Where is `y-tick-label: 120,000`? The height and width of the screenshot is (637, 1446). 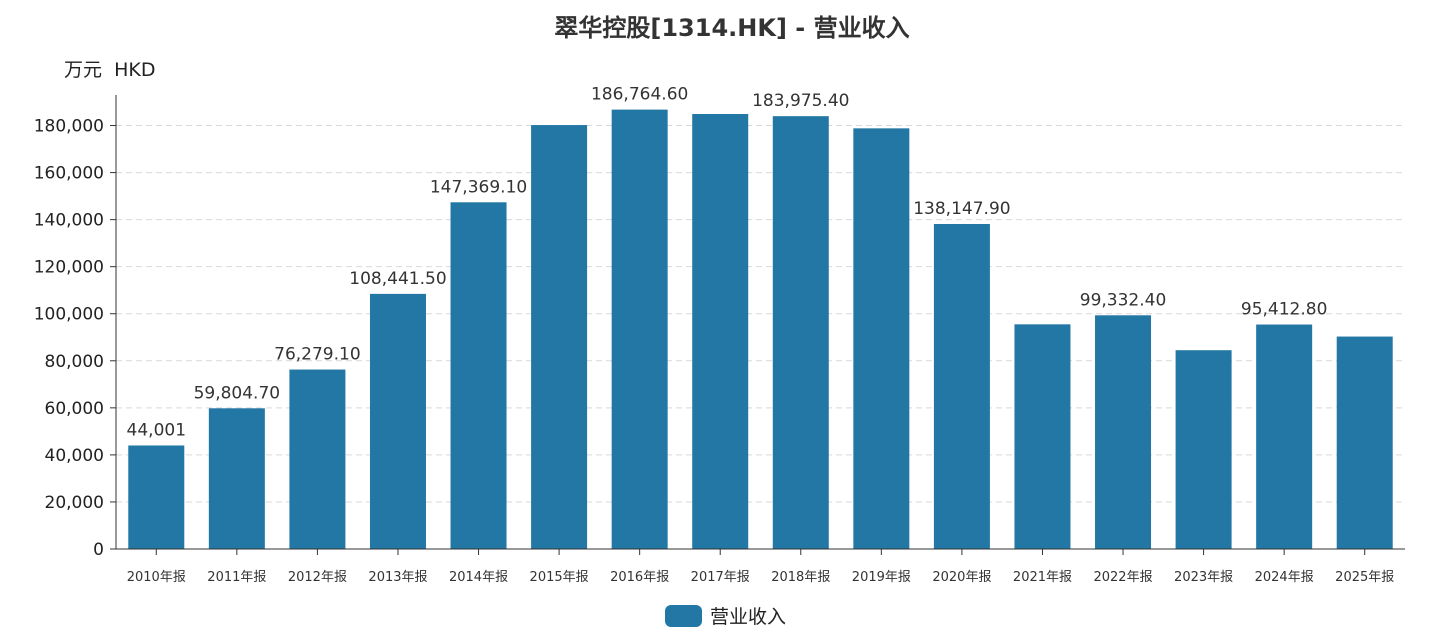
y-tick-label: 120,000 is located at coordinates (69, 268).